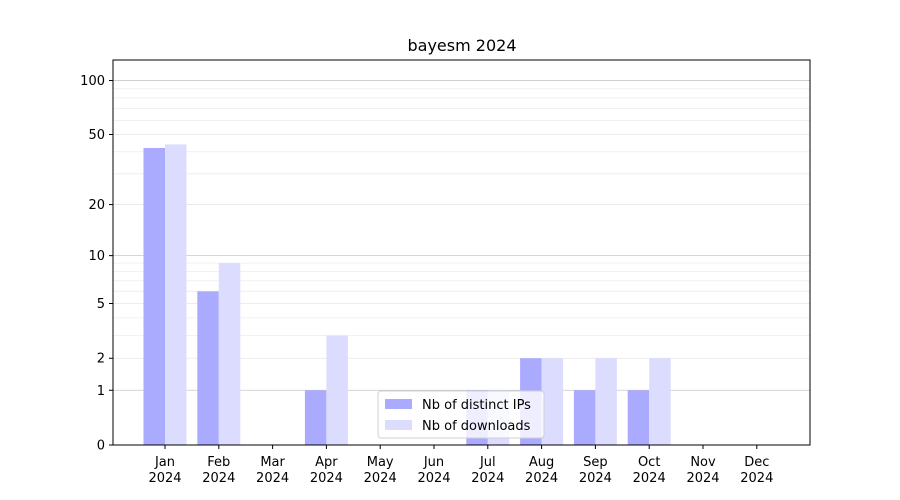  What do you see at coordinates (487, 470) in the screenshot?
I see `x-tick-label: Jul 2024` at bounding box center [487, 470].